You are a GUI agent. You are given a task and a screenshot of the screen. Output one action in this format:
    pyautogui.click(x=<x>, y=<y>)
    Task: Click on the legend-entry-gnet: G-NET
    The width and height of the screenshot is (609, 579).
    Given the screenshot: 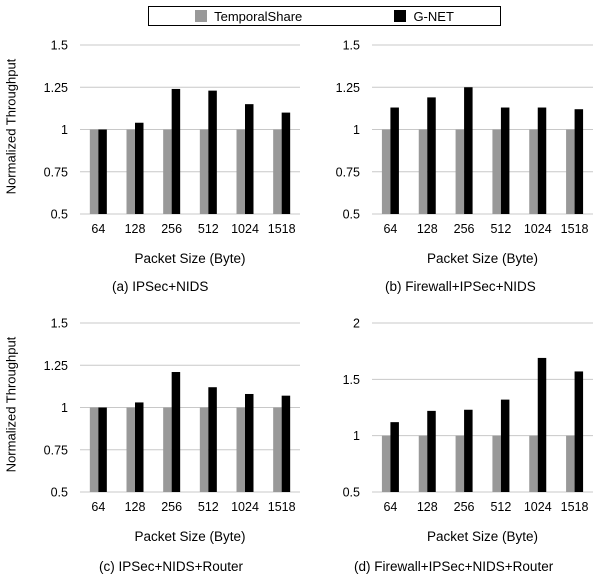 What is the action you would take?
    pyautogui.click(x=424, y=16)
    